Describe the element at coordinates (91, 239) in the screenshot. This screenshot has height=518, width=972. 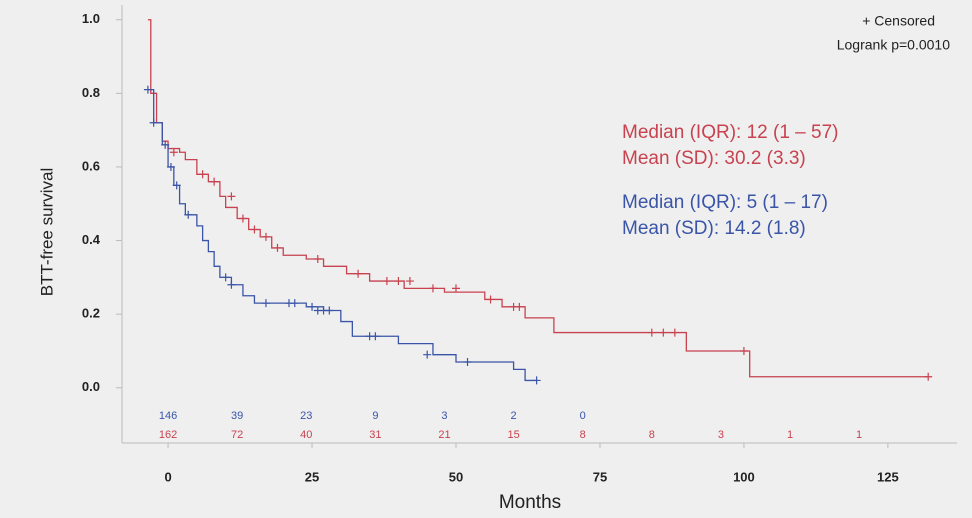
I see `y-tick-label: 0.4` at that location.